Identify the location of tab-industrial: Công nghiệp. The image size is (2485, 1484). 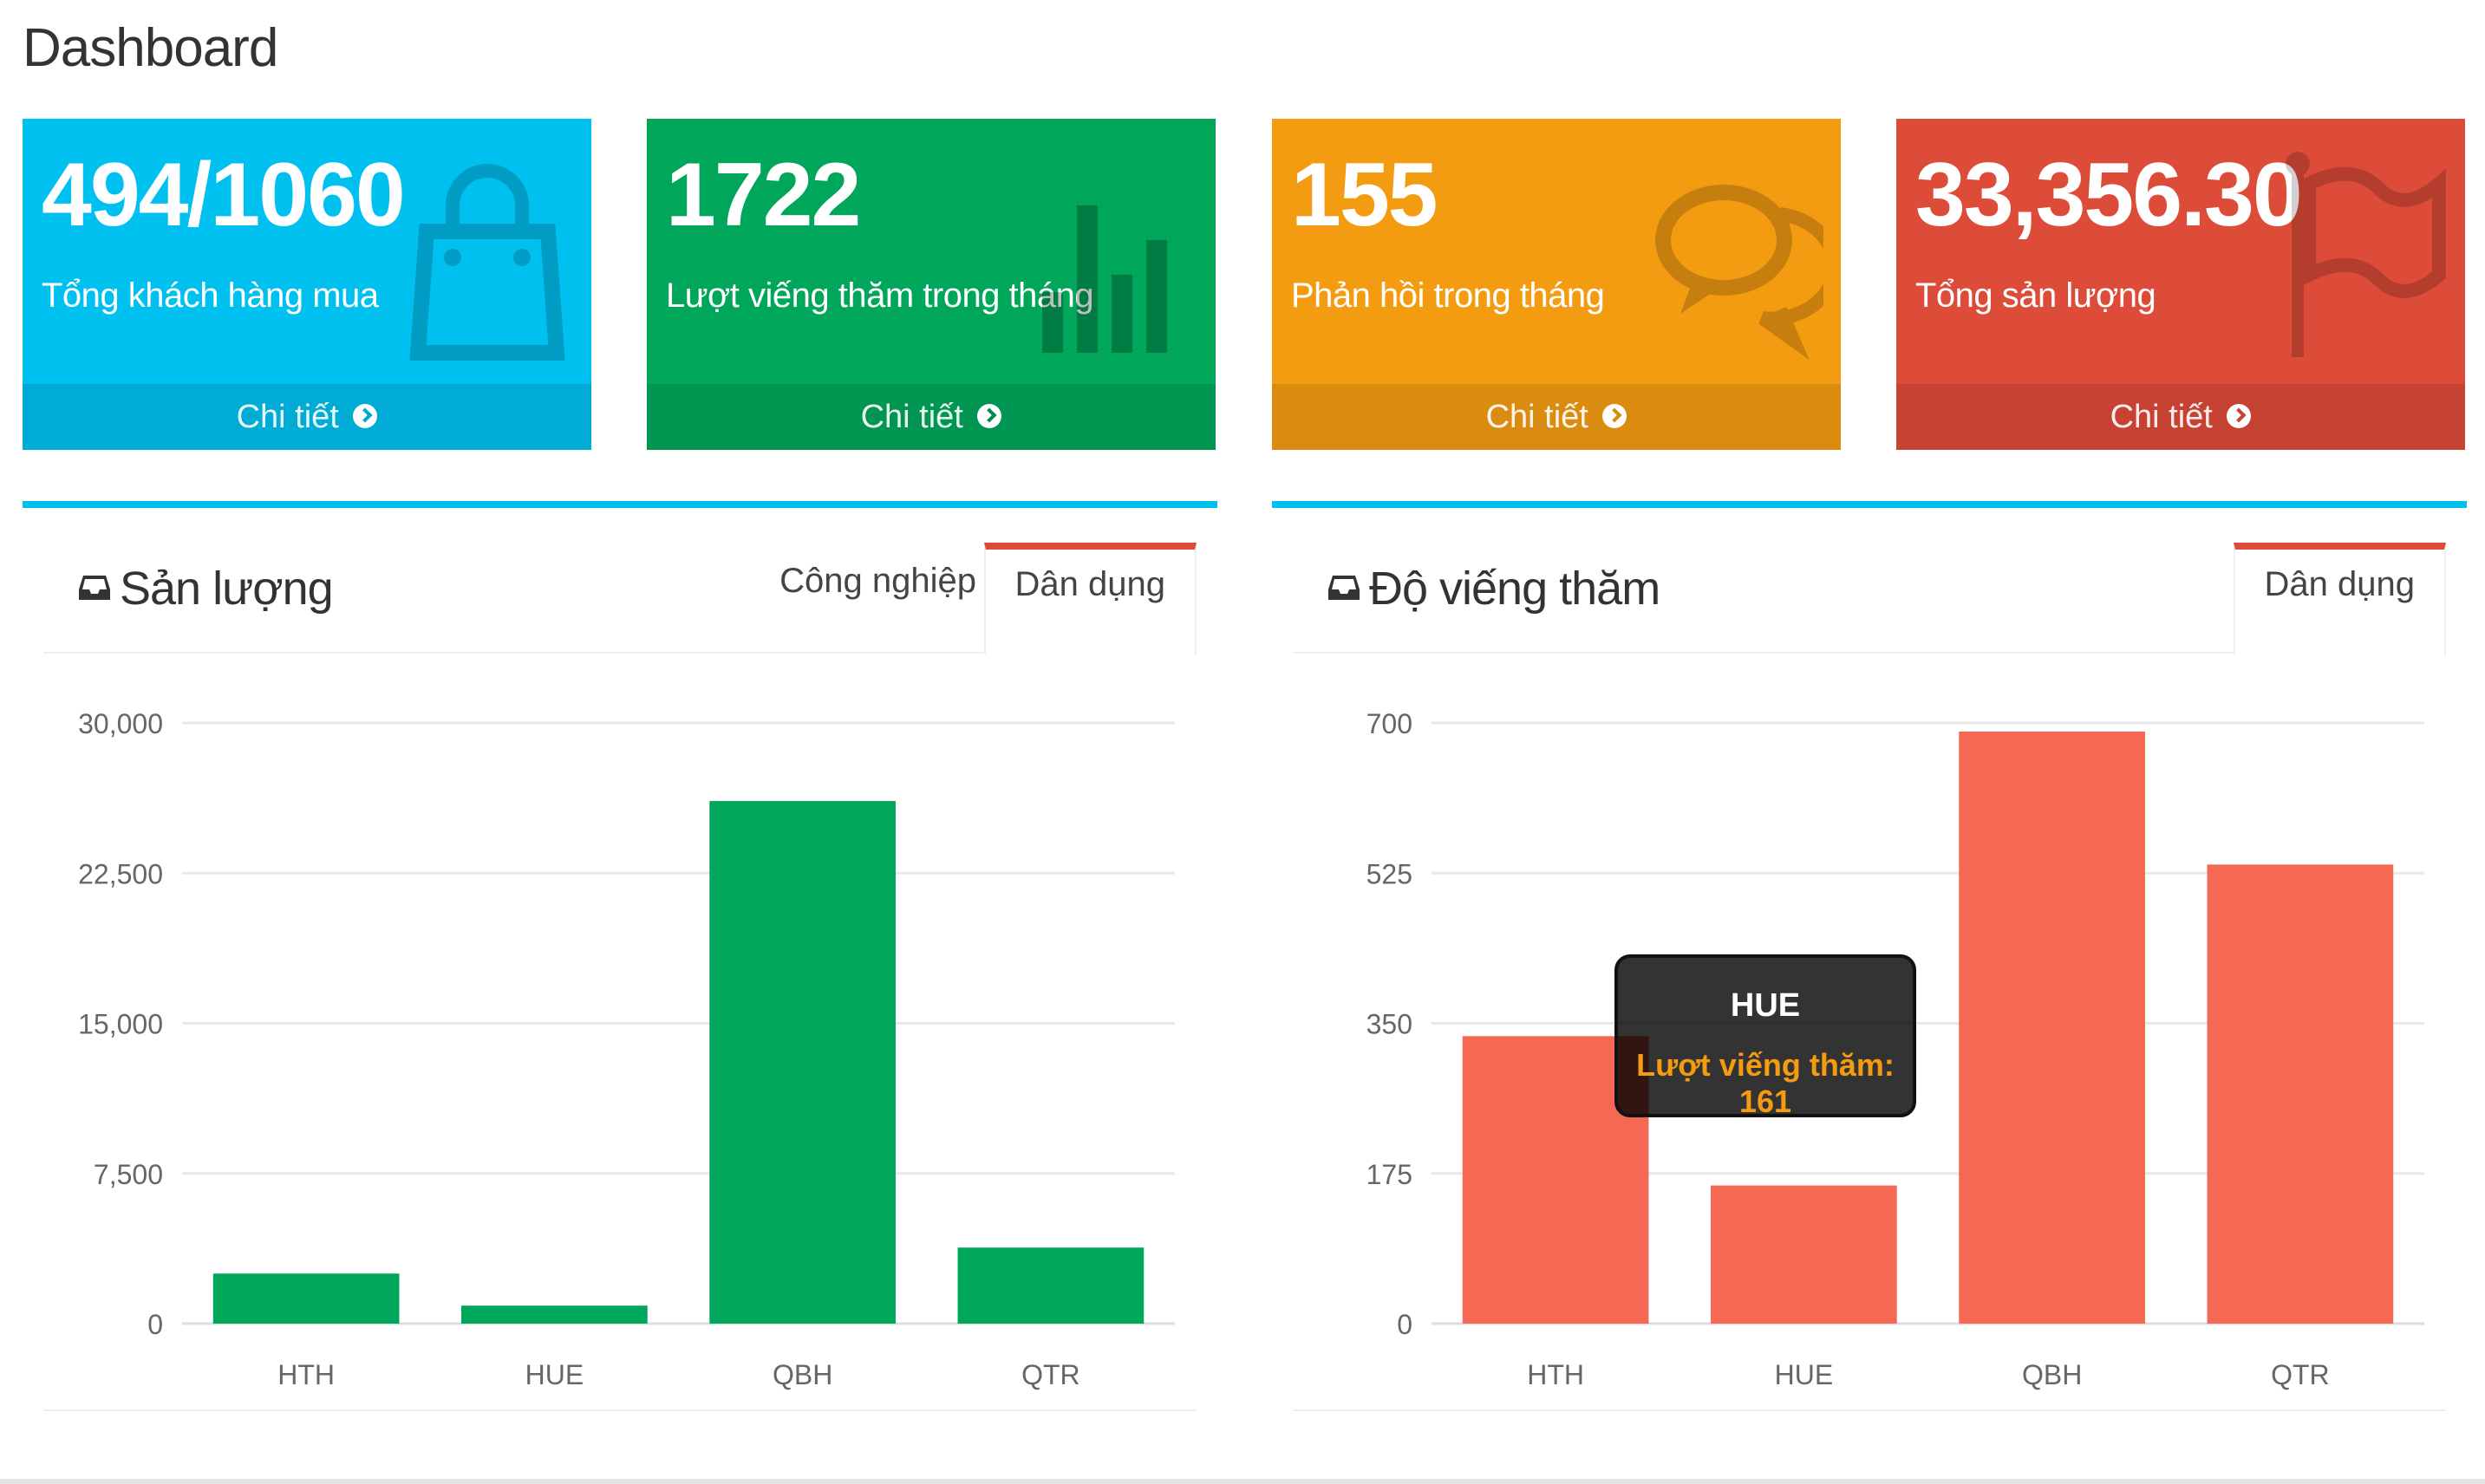
(878, 598).